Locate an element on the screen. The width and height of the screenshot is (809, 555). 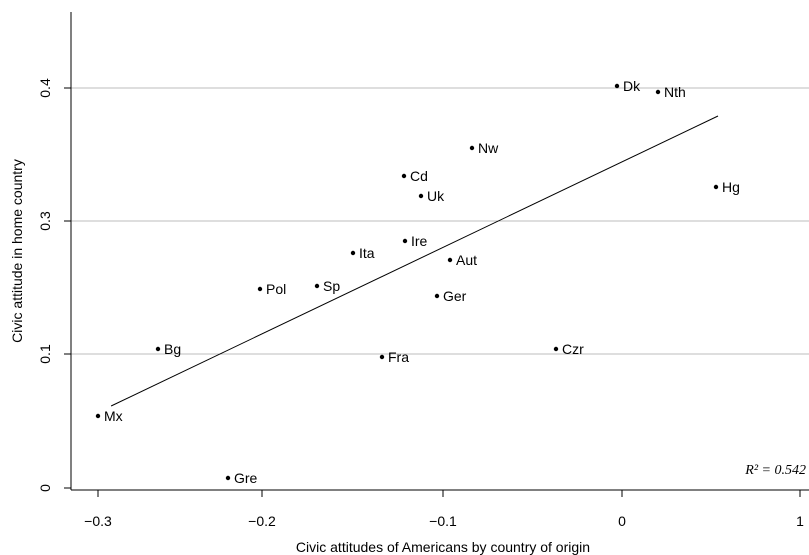
point-label: Hg is located at coordinates (731, 187).